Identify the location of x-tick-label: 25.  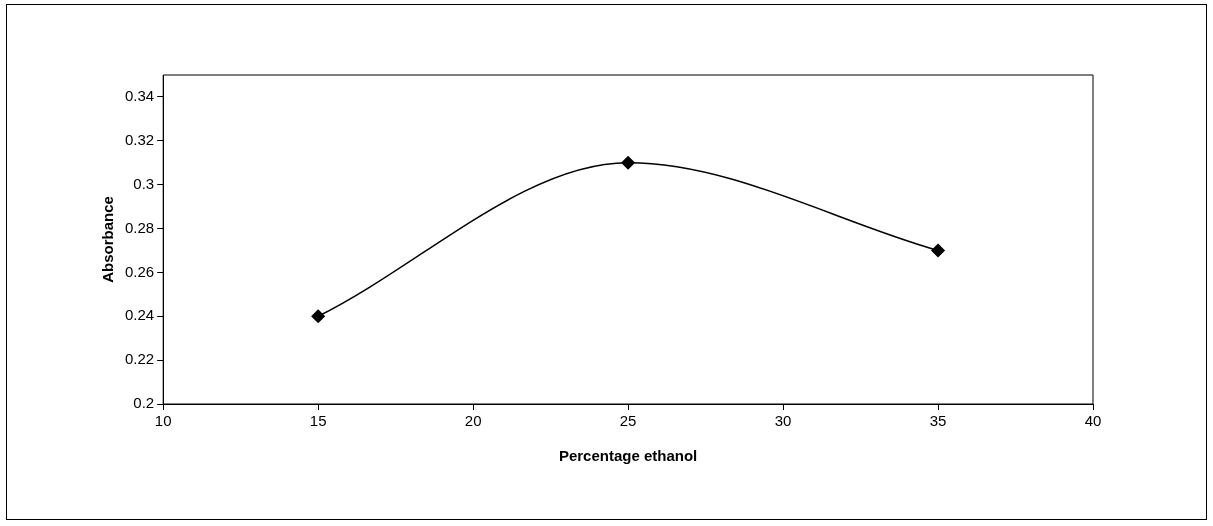
(628, 421).